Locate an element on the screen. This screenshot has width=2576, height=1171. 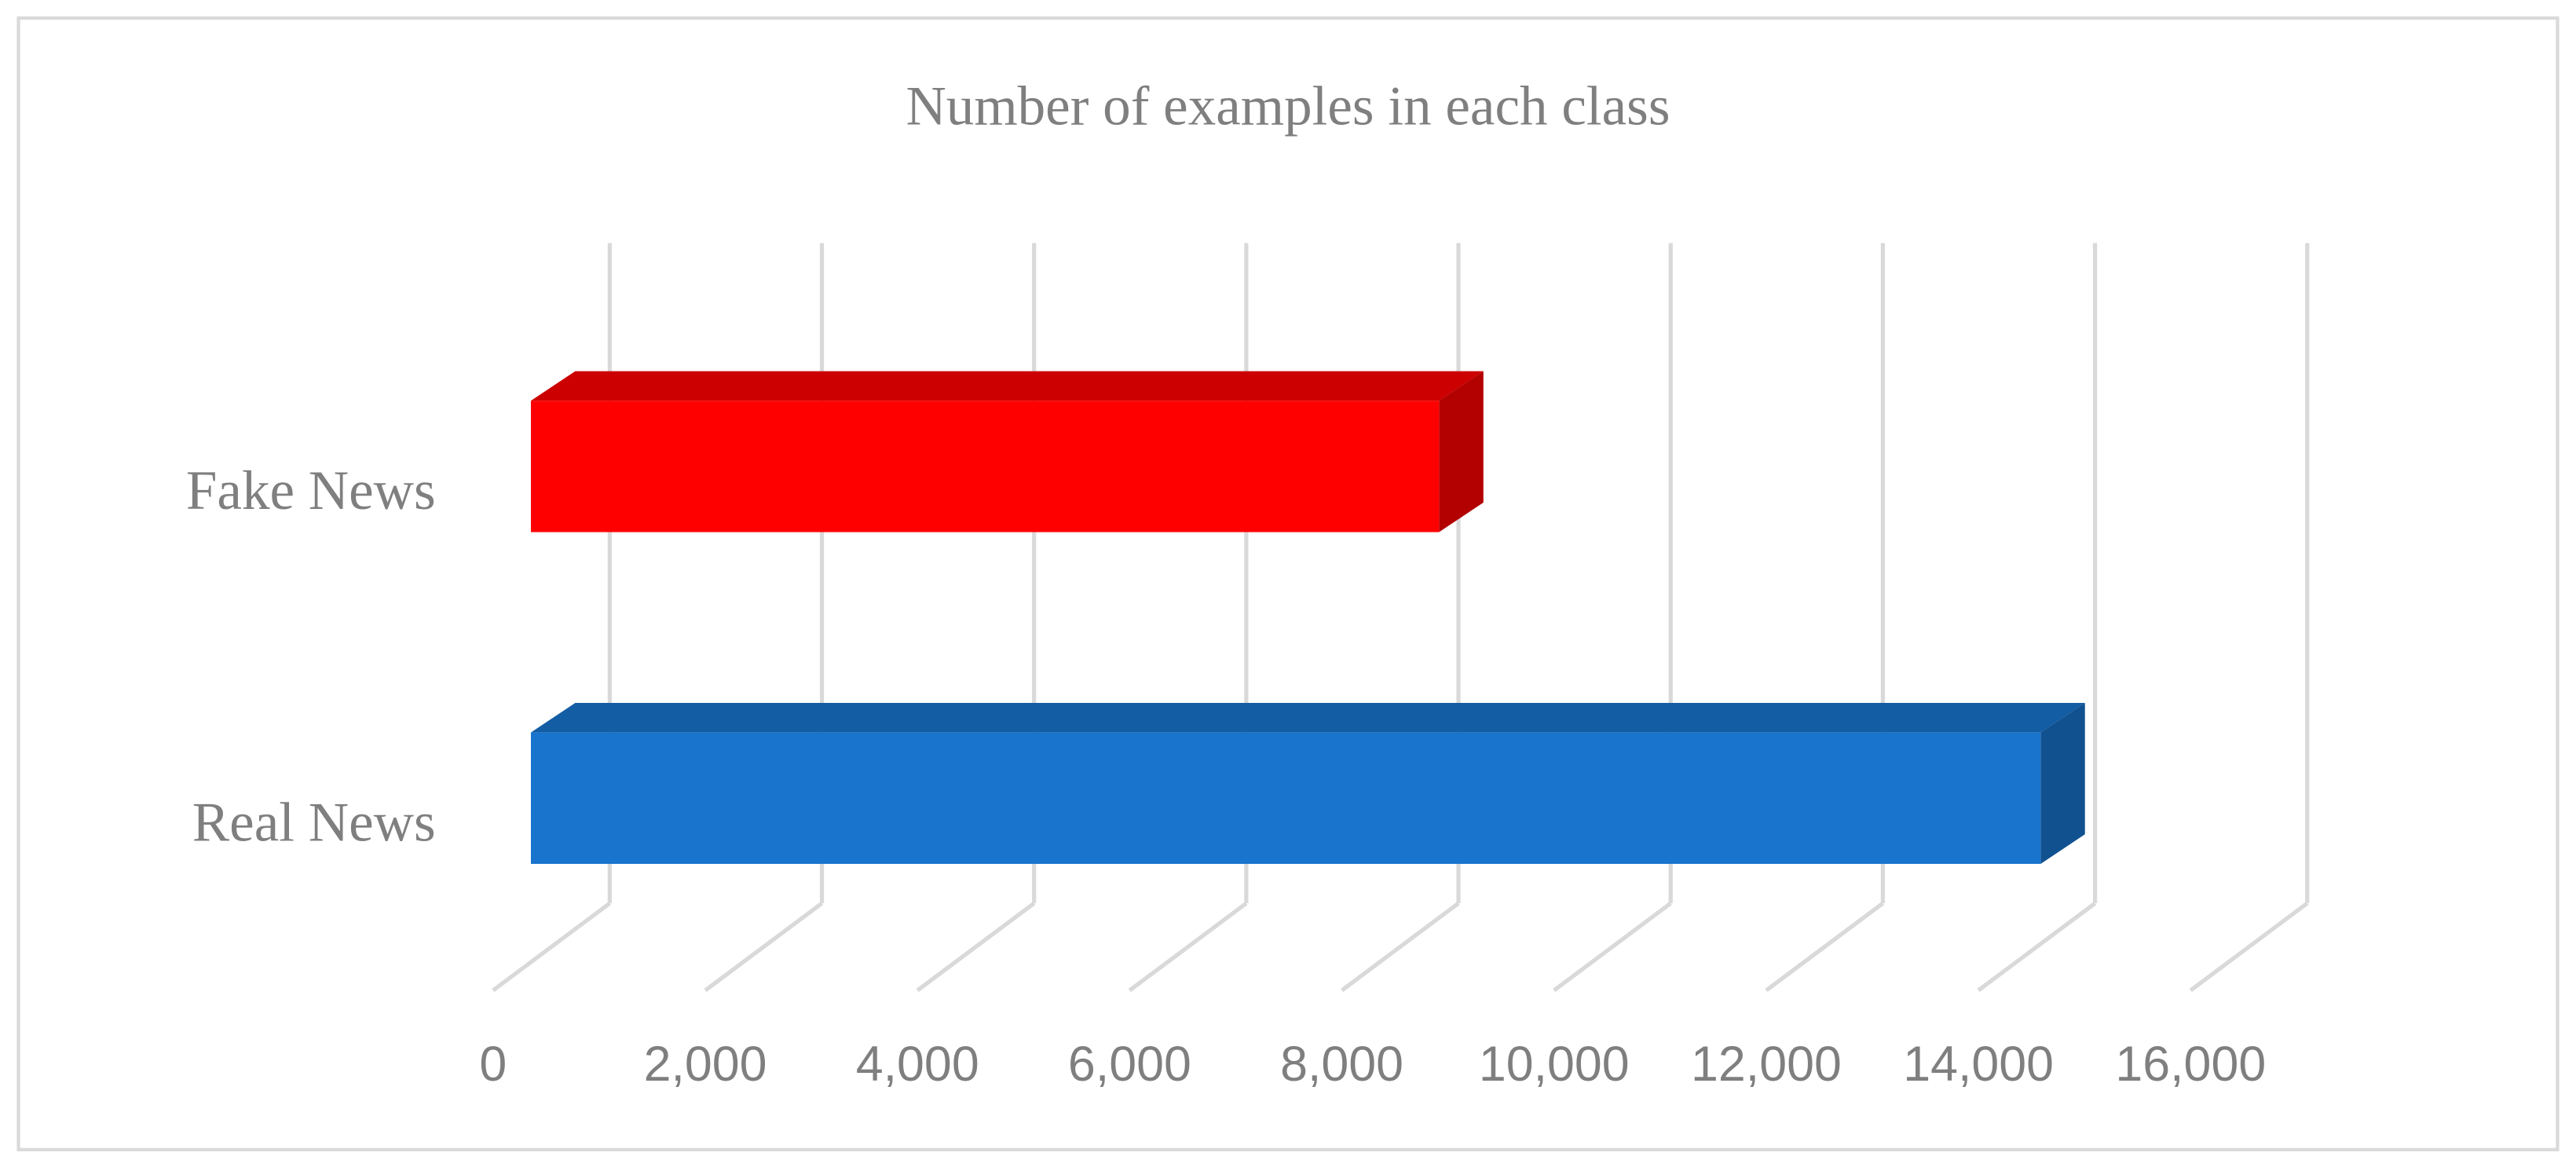
y-tick-label: Fake News is located at coordinates (311, 490).